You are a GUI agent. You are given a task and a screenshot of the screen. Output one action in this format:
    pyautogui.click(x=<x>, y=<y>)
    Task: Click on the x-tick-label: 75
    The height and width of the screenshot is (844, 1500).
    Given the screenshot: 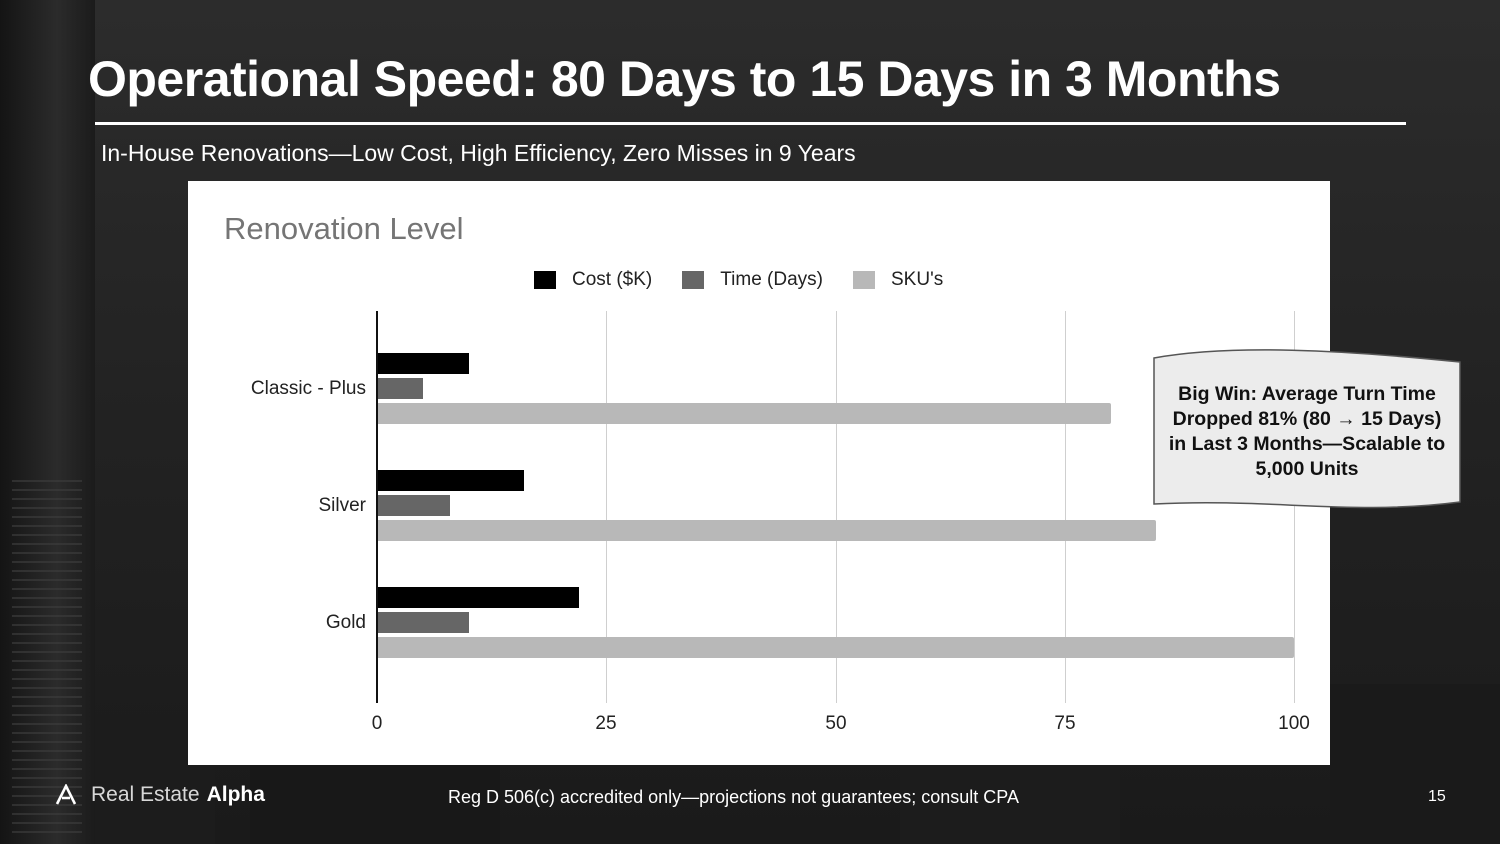 What is the action you would take?
    pyautogui.click(x=1065, y=723)
    